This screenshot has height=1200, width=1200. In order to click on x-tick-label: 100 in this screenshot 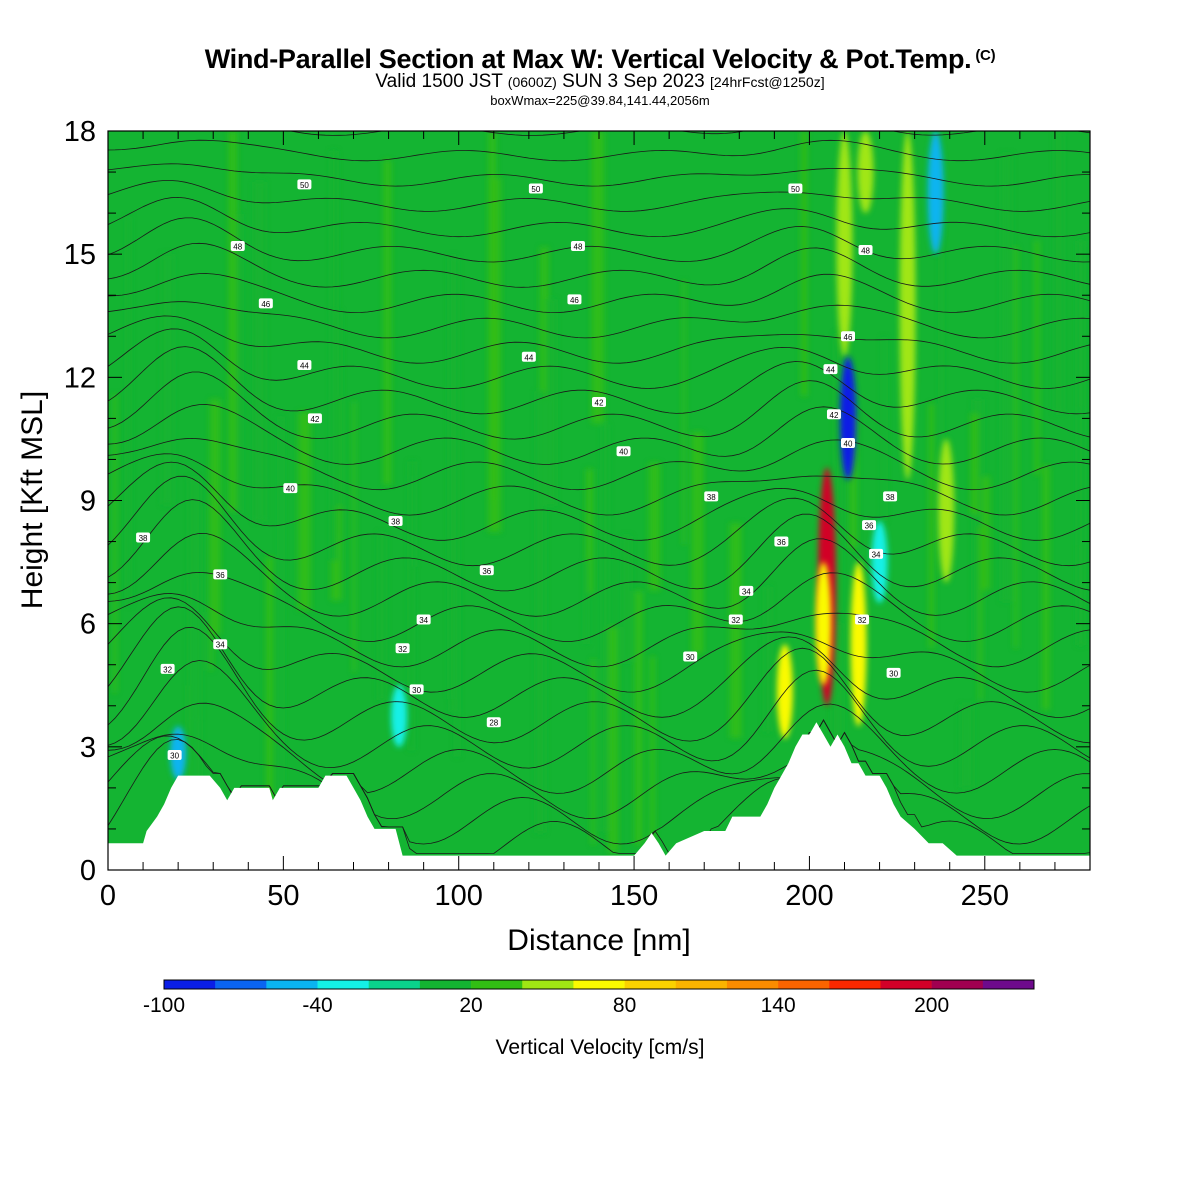, I will do `click(459, 896)`.